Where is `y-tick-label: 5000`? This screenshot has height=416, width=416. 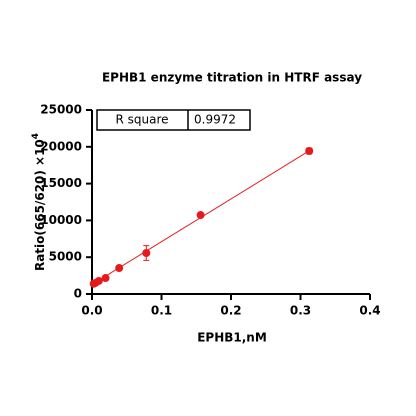 y-tick-label: 5000 is located at coordinates (65, 257).